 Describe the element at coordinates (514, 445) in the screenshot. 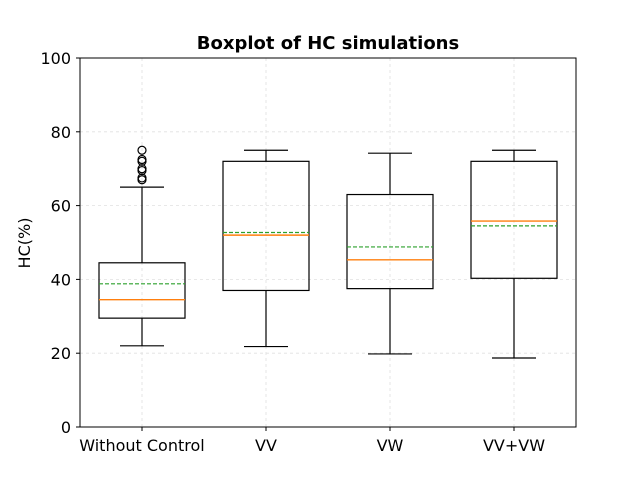

I see `x-tick-label: VV+VW` at that location.